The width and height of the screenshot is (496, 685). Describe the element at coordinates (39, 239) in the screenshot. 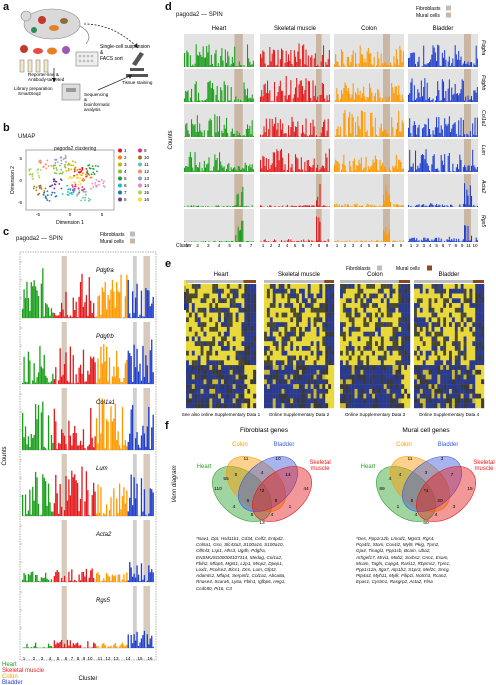

I see `c-title: pagoda2 — SPIN` at that location.